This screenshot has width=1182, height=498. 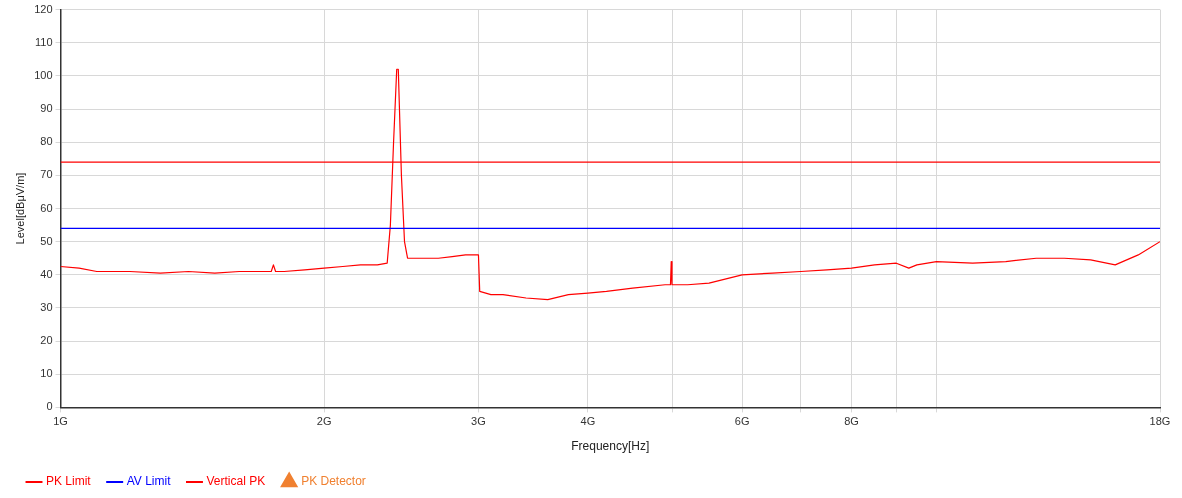 What do you see at coordinates (46, 240) in the screenshot?
I see `y-tick-label: 50` at bounding box center [46, 240].